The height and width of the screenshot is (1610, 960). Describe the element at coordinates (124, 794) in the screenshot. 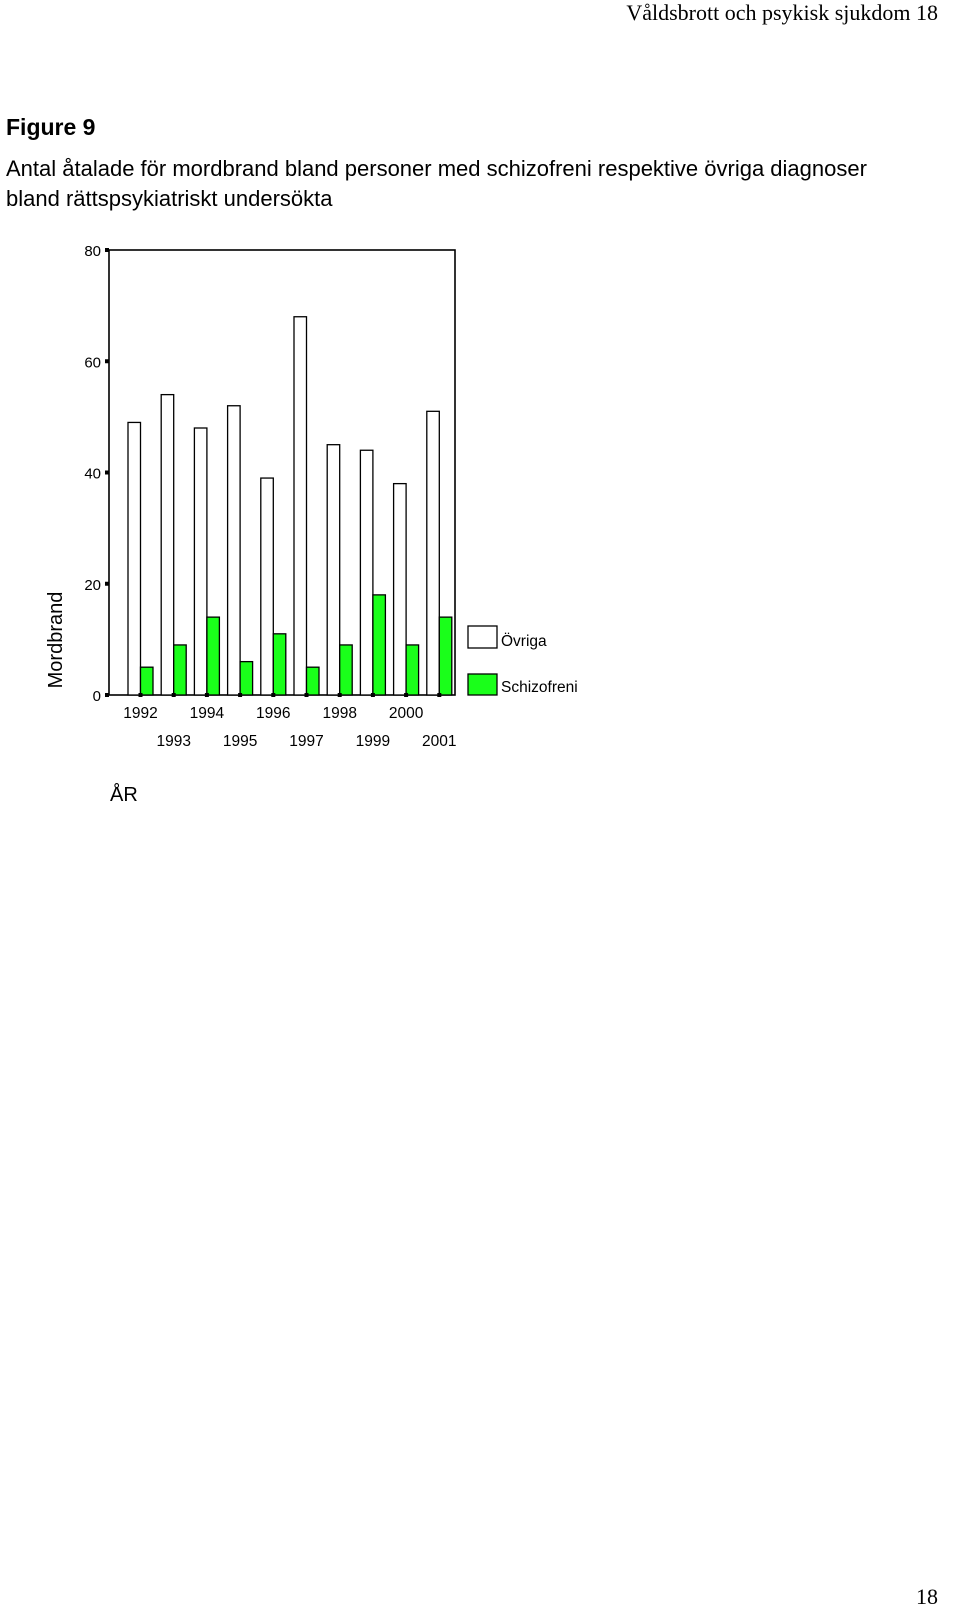

I see `x-axis-title: ÅR` at that location.